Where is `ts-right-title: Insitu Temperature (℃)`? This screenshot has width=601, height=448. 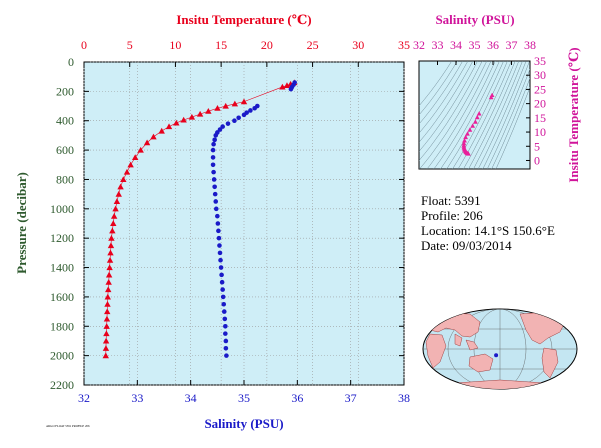
ts-right-title: Insitu Temperature (℃) is located at coordinates (573, 114).